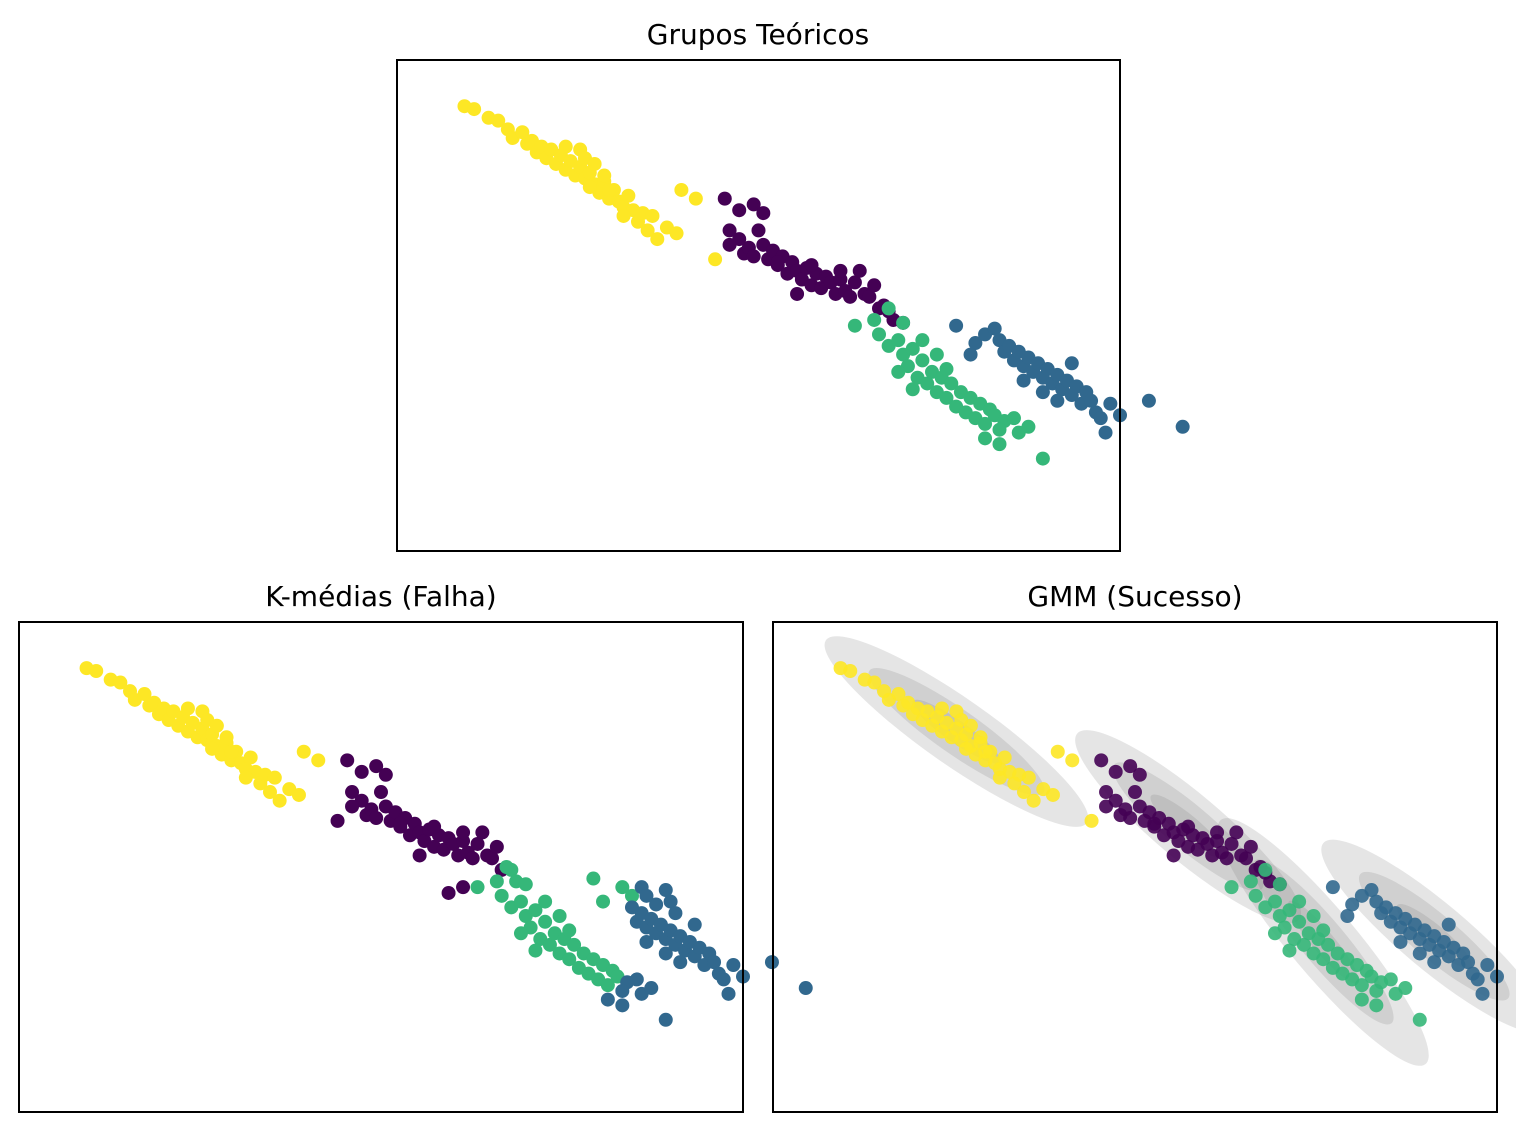 The image size is (1516, 1132). I want to click on scatter-points, so click(1168, 844).